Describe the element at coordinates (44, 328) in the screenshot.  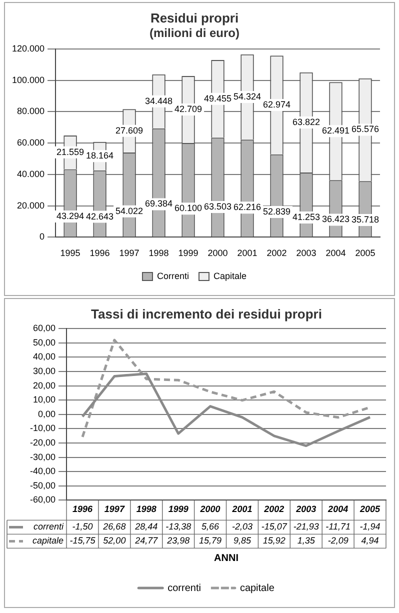
I see `y-tick-label: 60,00` at that location.